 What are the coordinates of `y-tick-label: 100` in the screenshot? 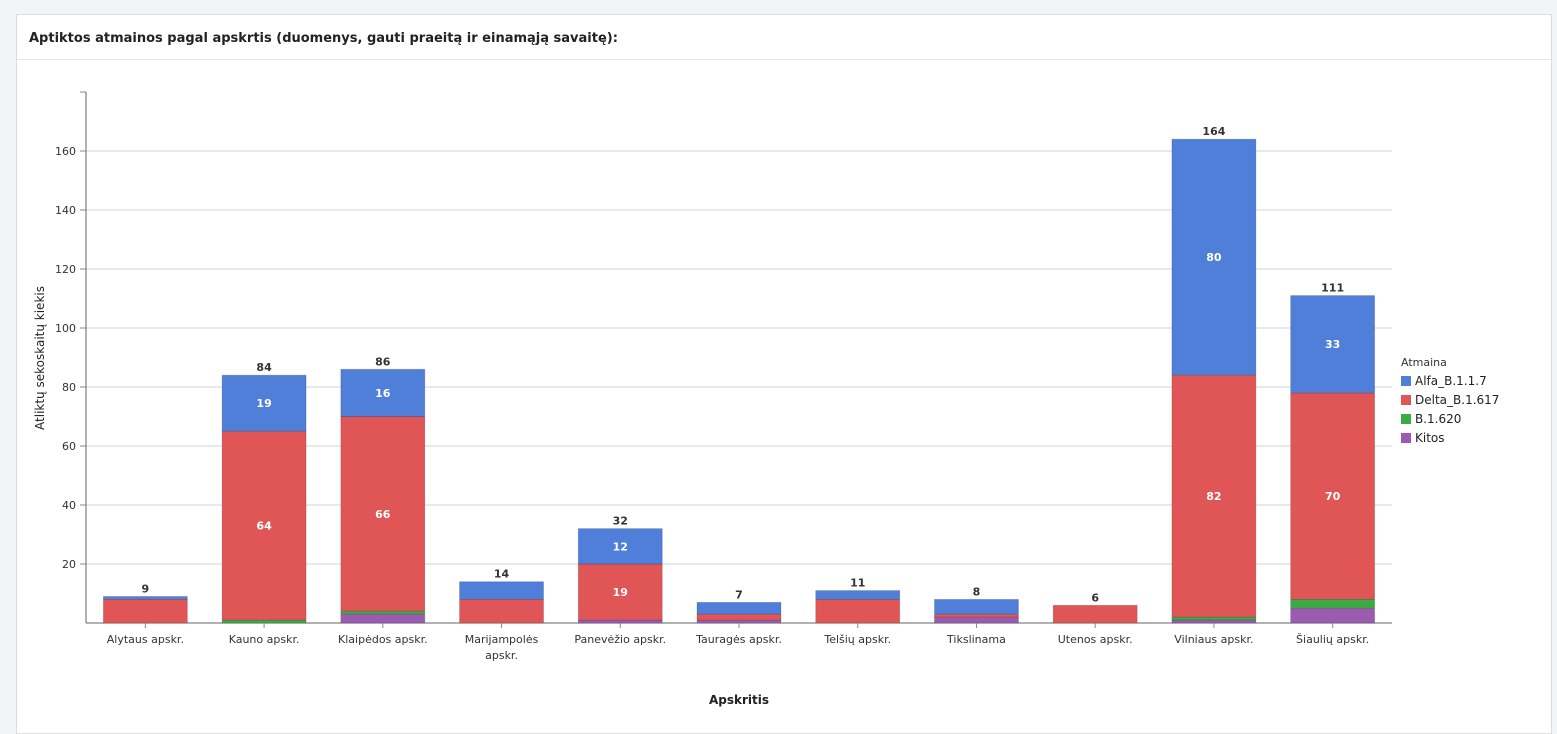 It's located at (65, 328).